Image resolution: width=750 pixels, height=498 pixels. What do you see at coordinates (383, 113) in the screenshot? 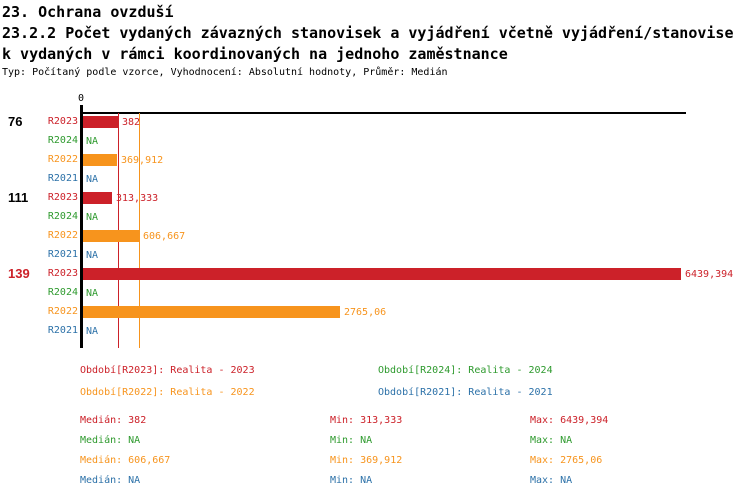
I see `x-axis-line` at bounding box center [383, 113].